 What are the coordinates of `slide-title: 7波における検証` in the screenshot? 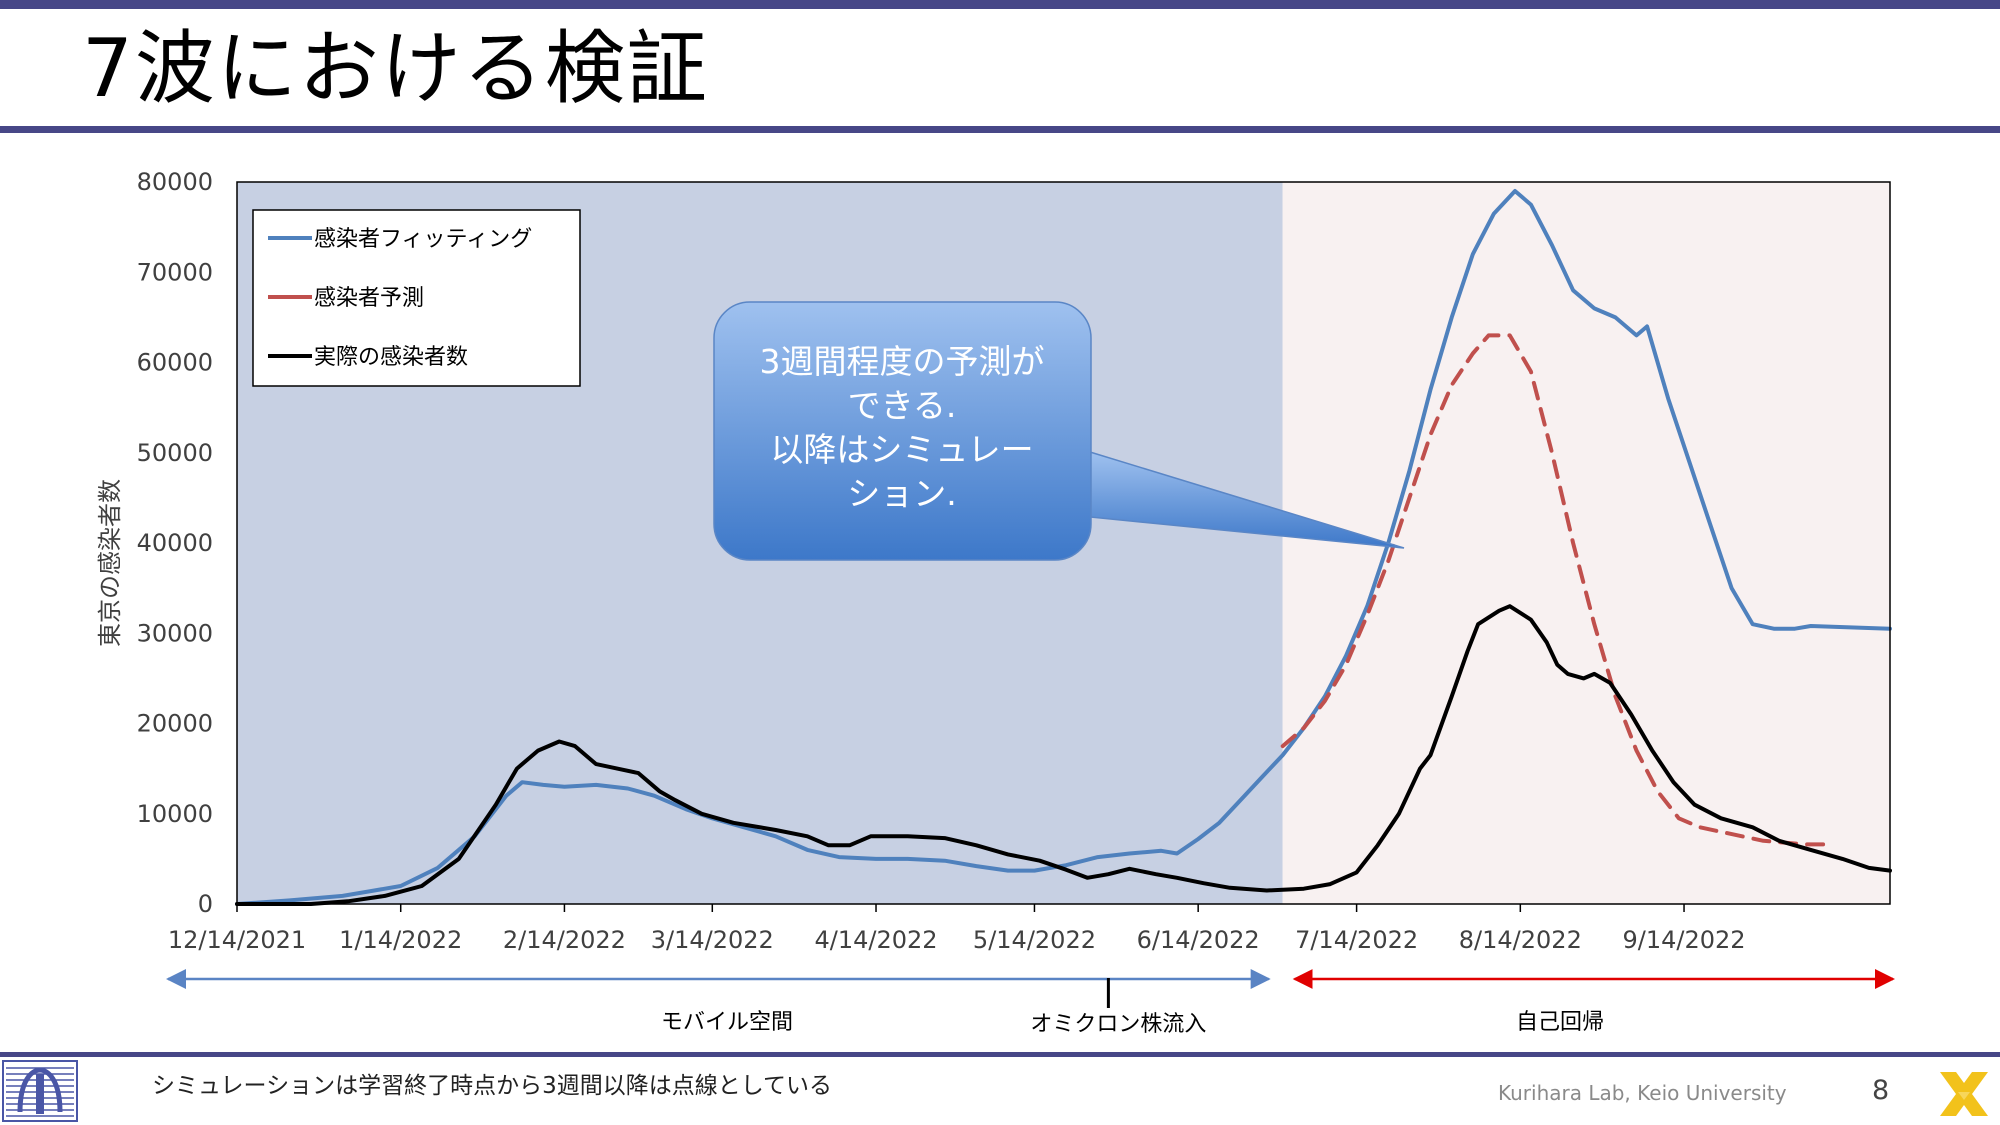 It's located at (395, 68).